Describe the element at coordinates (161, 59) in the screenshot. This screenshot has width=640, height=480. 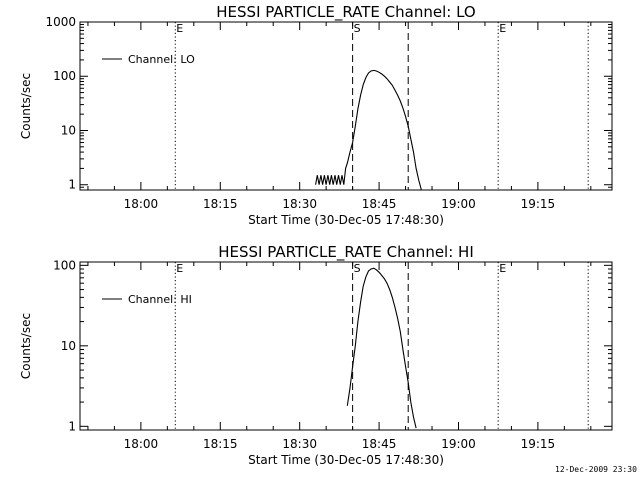
I see `legend-label: Channel: LO` at that location.